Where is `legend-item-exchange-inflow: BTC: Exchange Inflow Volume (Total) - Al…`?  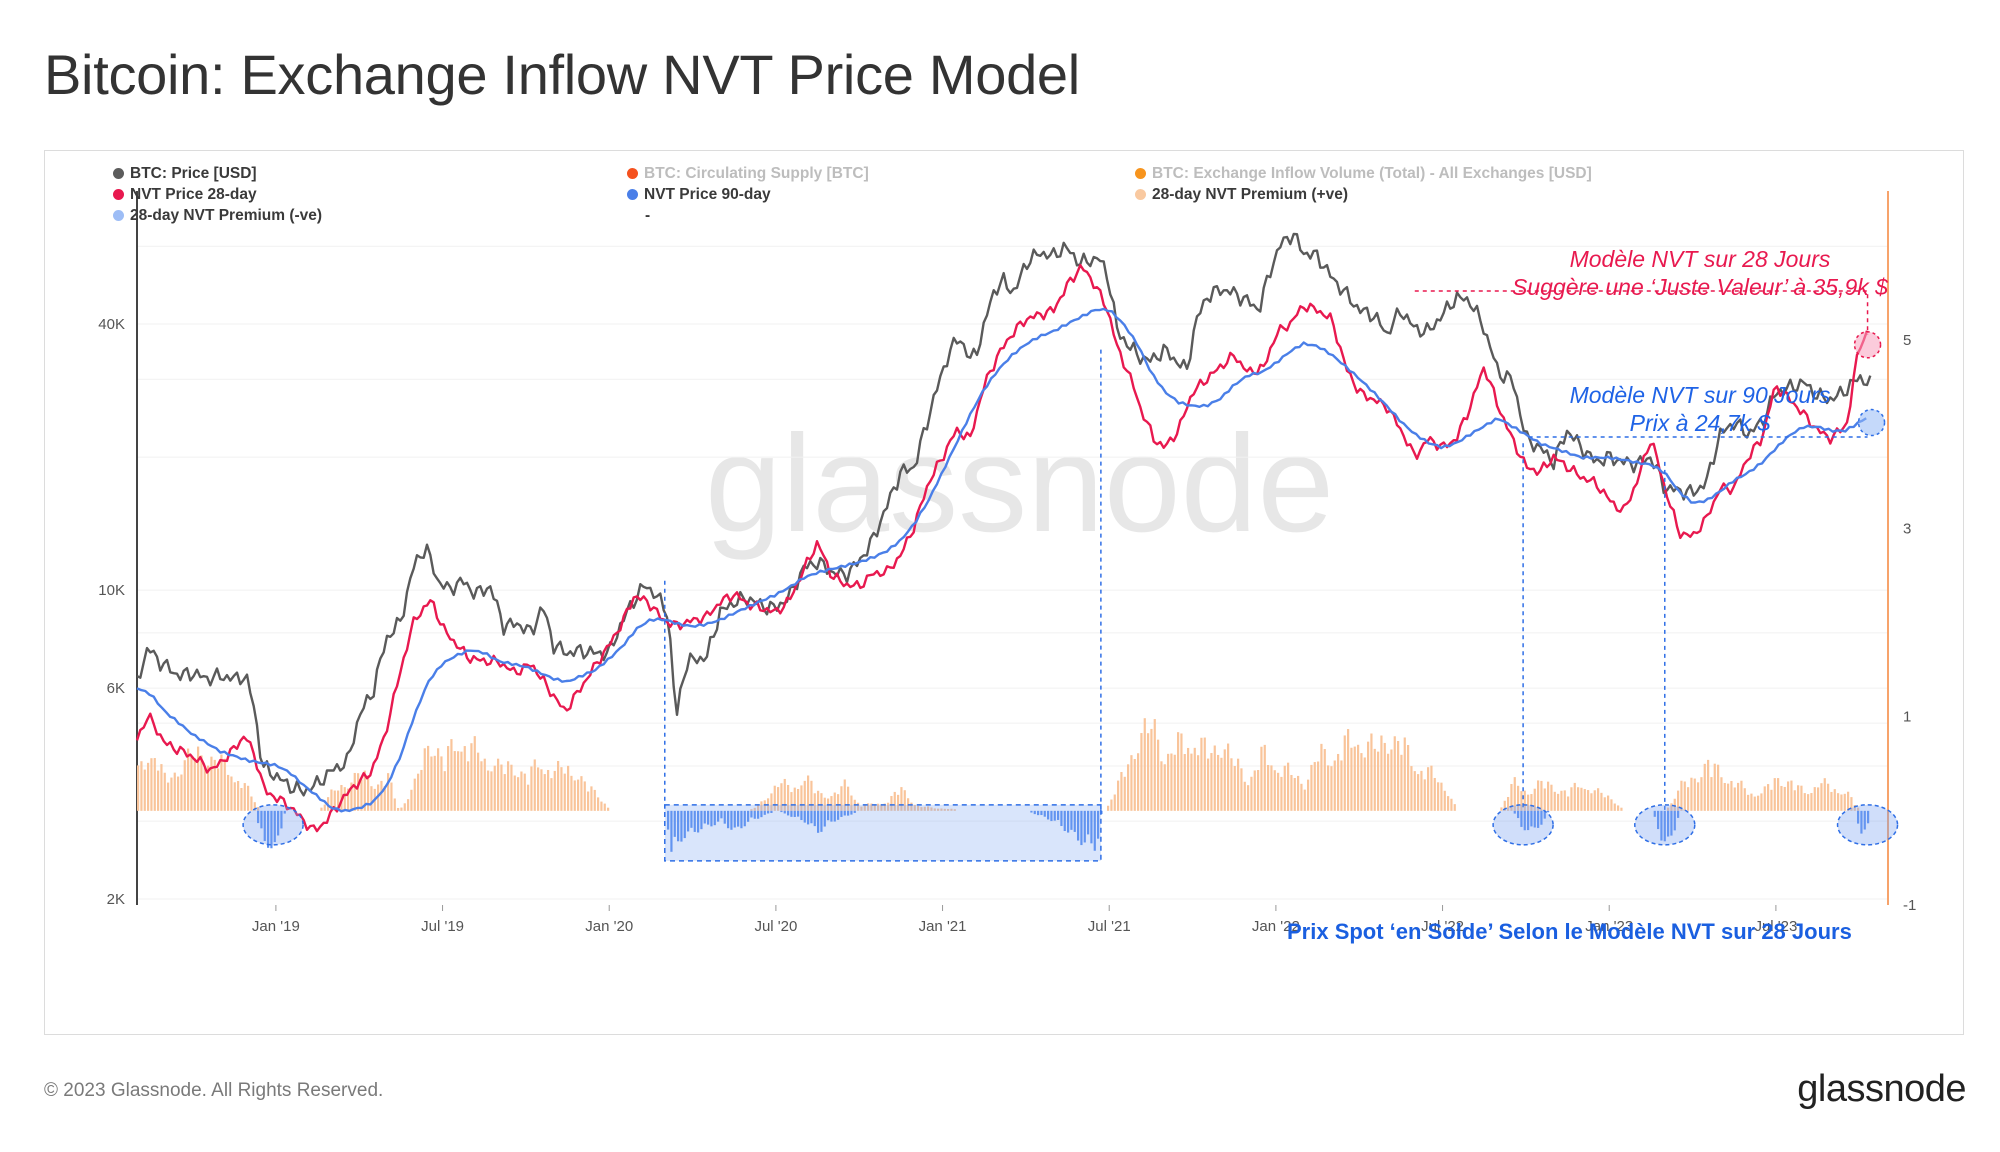
legend-item-exchange-inflow: BTC: Exchange Inflow Volume (Total) - Al… is located at coordinates (1363, 174).